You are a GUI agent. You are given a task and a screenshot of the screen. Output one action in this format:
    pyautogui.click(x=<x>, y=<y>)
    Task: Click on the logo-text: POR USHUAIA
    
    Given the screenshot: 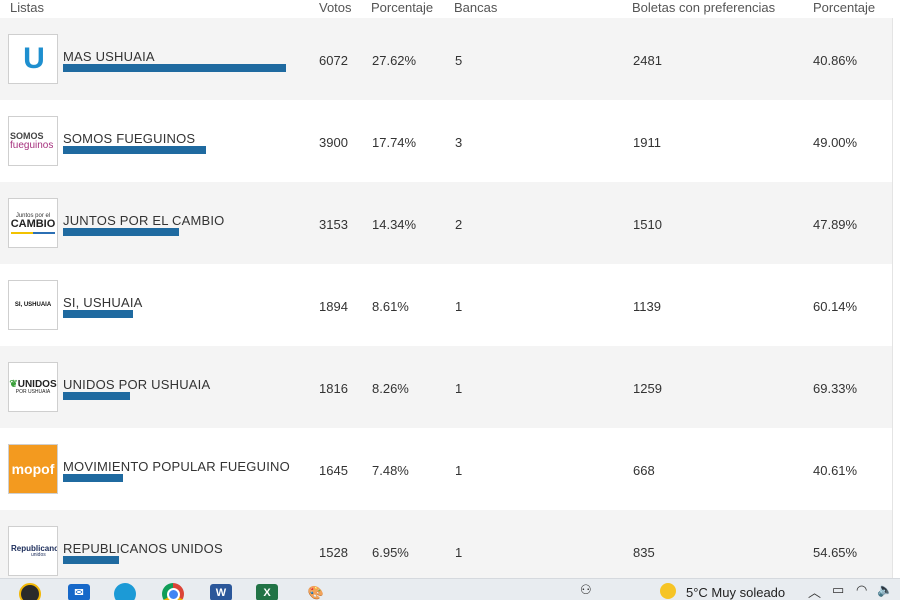 What is the action you would take?
    pyautogui.click(x=33, y=391)
    